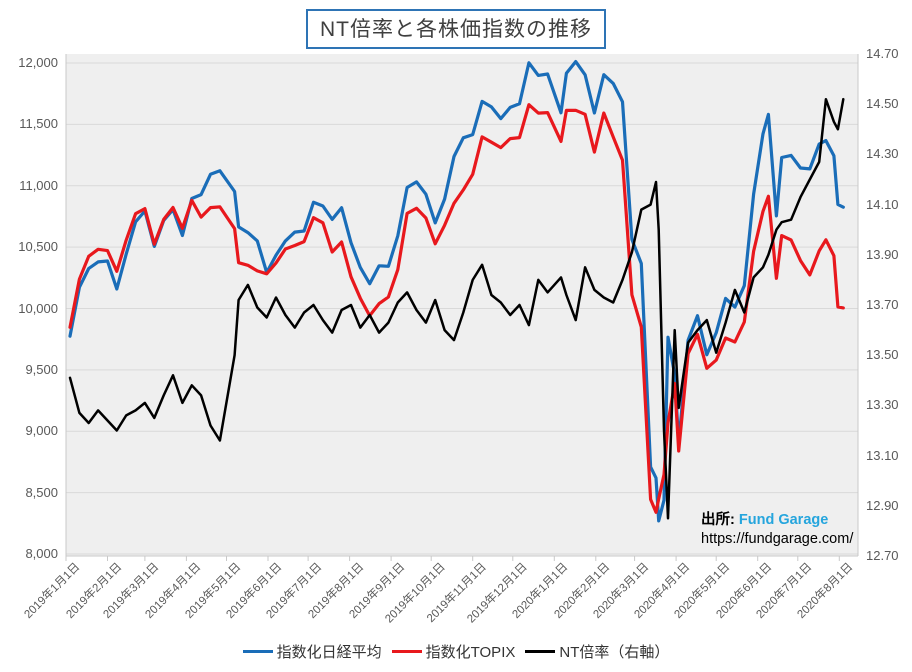  Describe the element at coordinates (41, 431) in the screenshot. I see `left-axis-label: 9,000` at that location.